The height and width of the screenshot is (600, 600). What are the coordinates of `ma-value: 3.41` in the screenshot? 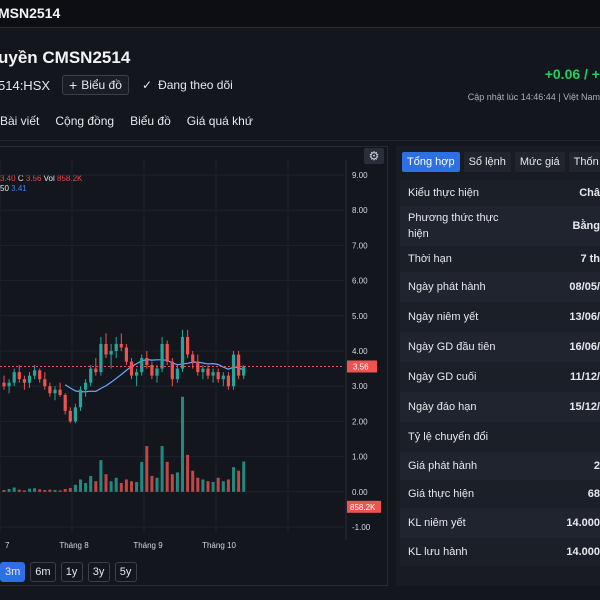 It's located at (19, 188).